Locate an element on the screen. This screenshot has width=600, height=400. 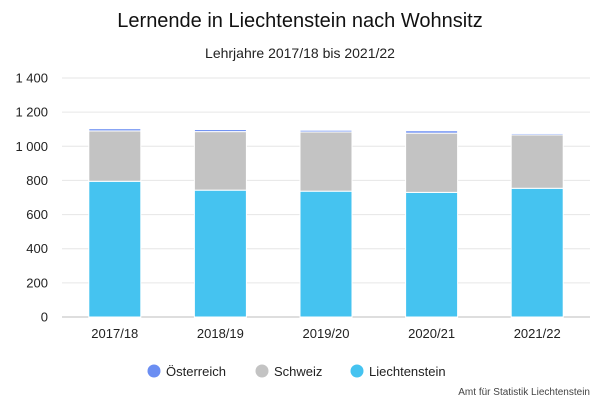
y-tick-label: 0 is located at coordinates (44, 317).